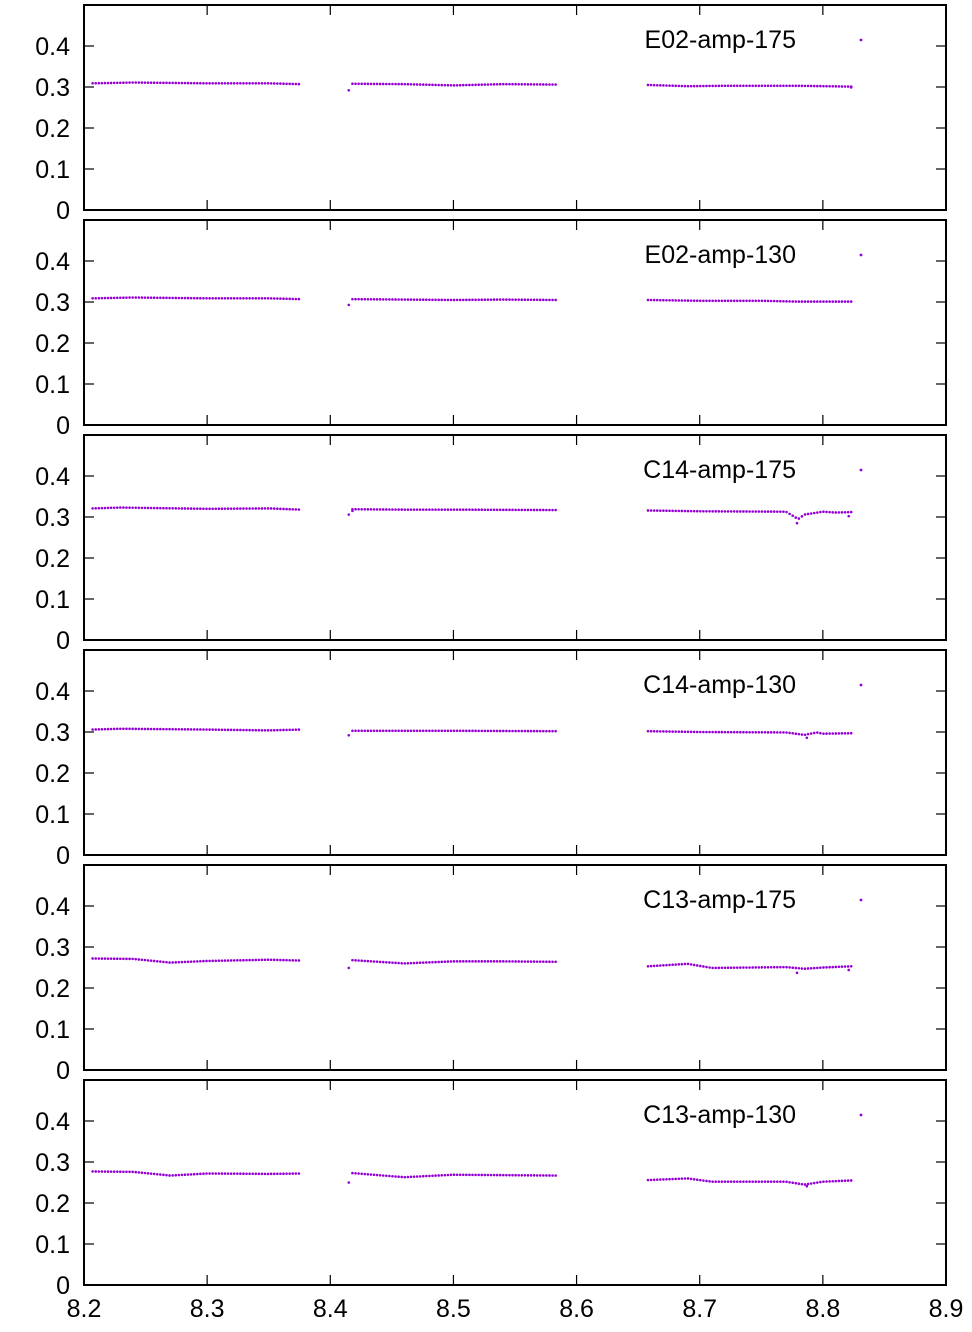 Image resolution: width=972 pixels, height=1332 pixels. Describe the element at coordinates (719, 900) in the screenshot. I see `legend-label: C13-amp-175` at that location.